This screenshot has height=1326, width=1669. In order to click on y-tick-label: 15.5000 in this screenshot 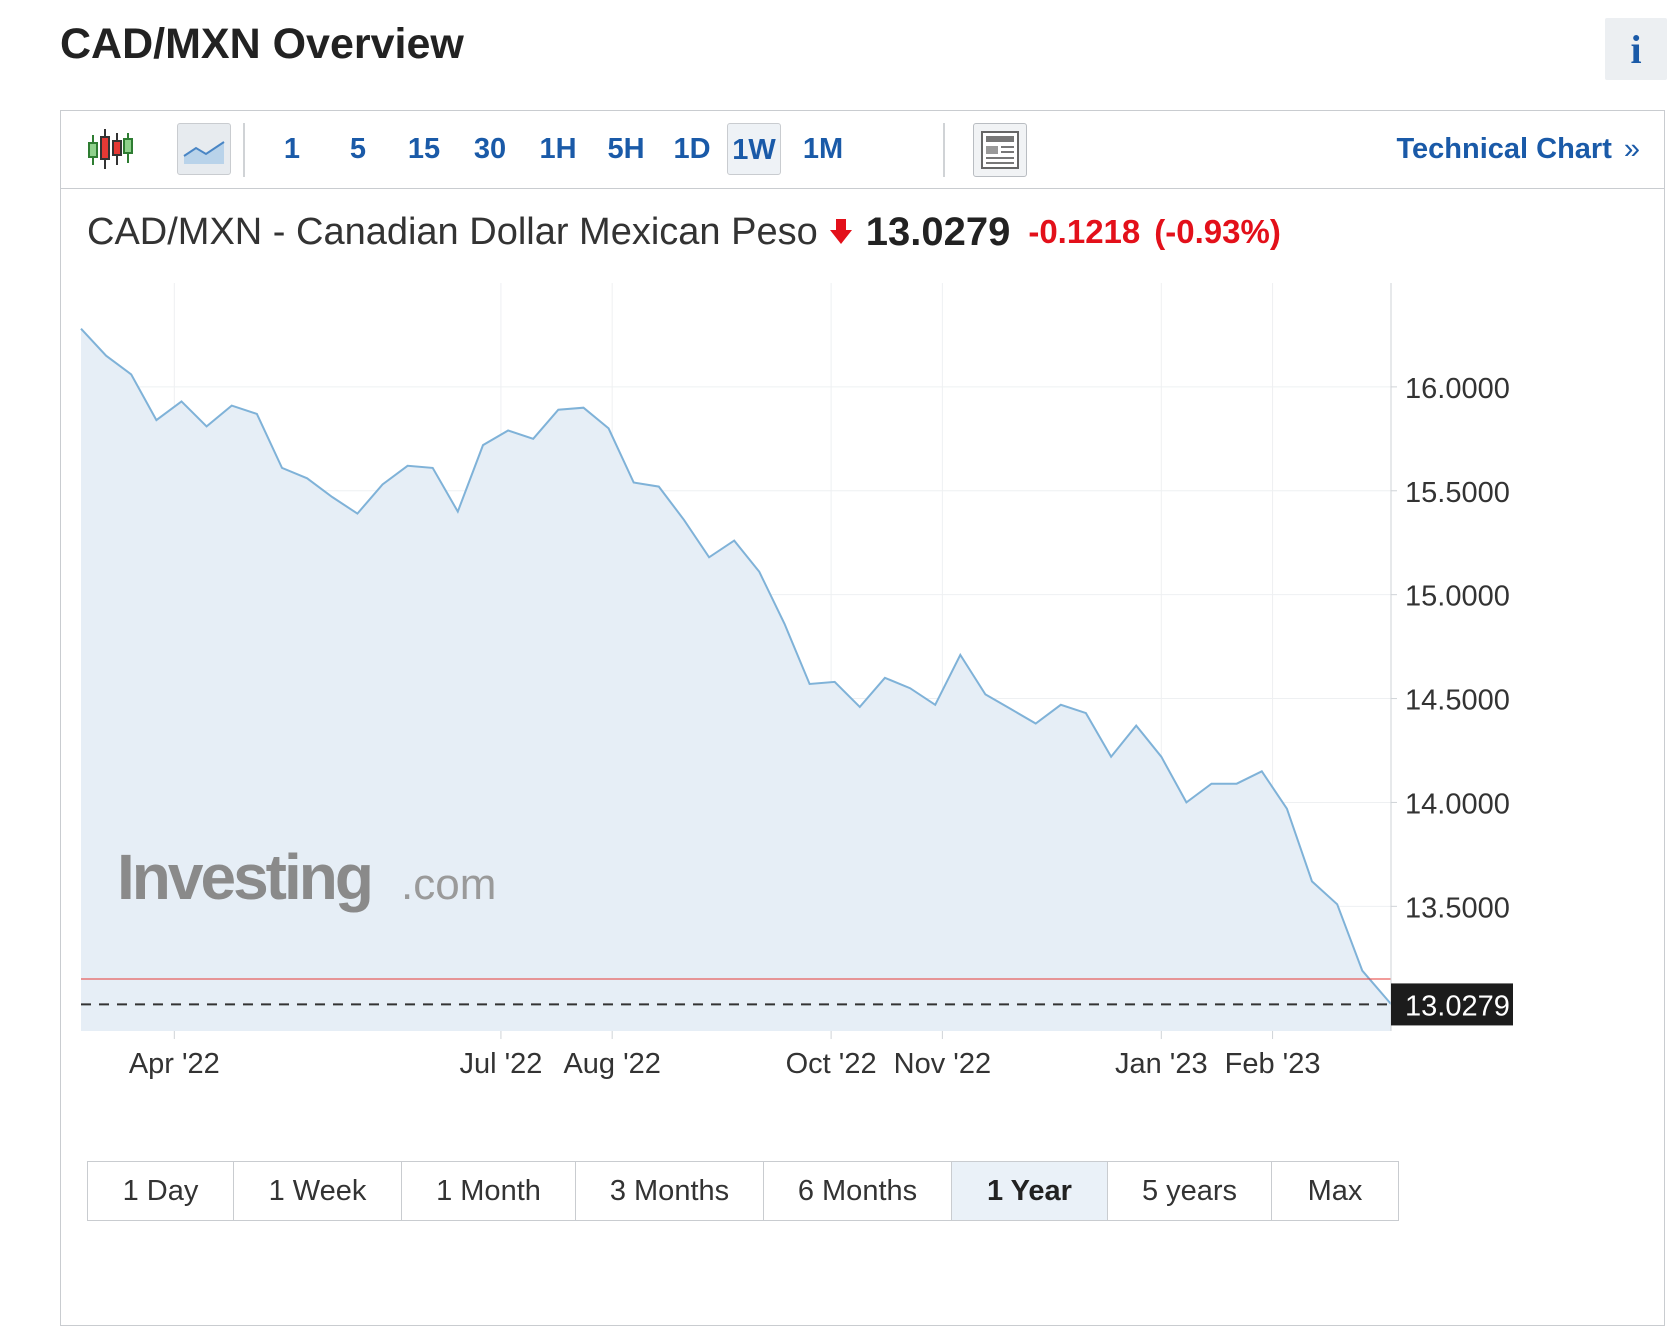, I will do `click(1457, 493)`.